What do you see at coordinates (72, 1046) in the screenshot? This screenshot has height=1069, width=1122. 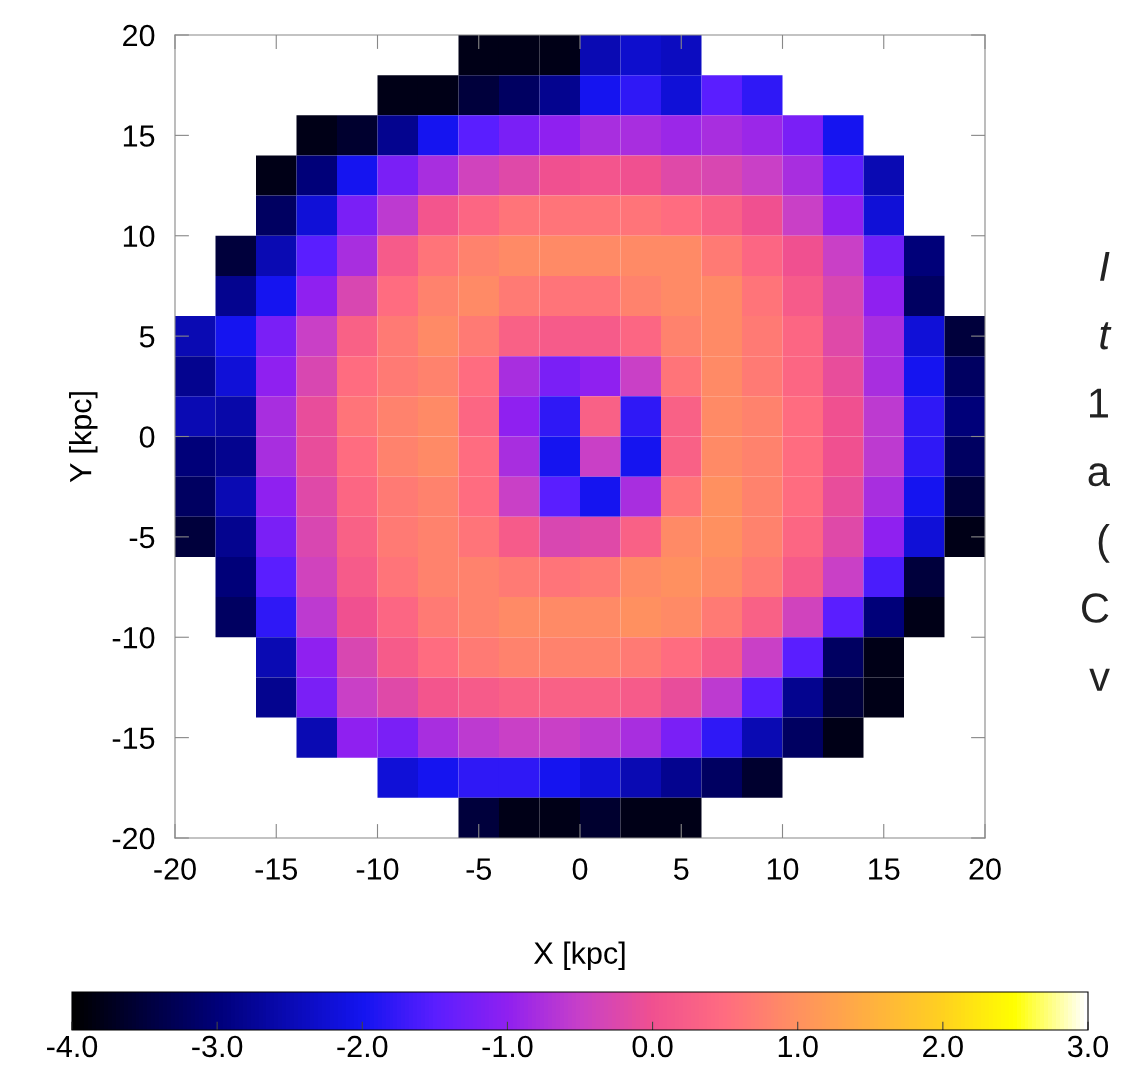 I see `color-bar-label: -4.0` at bounding box center [72, 1046].